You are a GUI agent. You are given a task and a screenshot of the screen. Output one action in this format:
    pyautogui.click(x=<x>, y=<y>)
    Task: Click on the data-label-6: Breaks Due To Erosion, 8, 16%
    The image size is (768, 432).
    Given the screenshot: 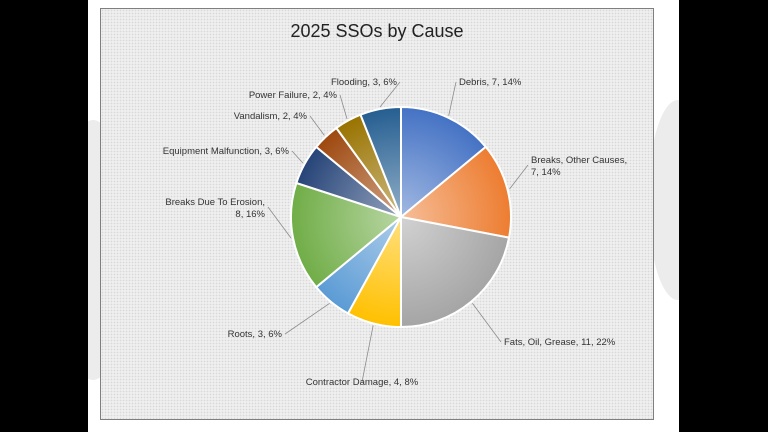 What is the action you would take?
    pyautogui.click(x=215, y=208)
    